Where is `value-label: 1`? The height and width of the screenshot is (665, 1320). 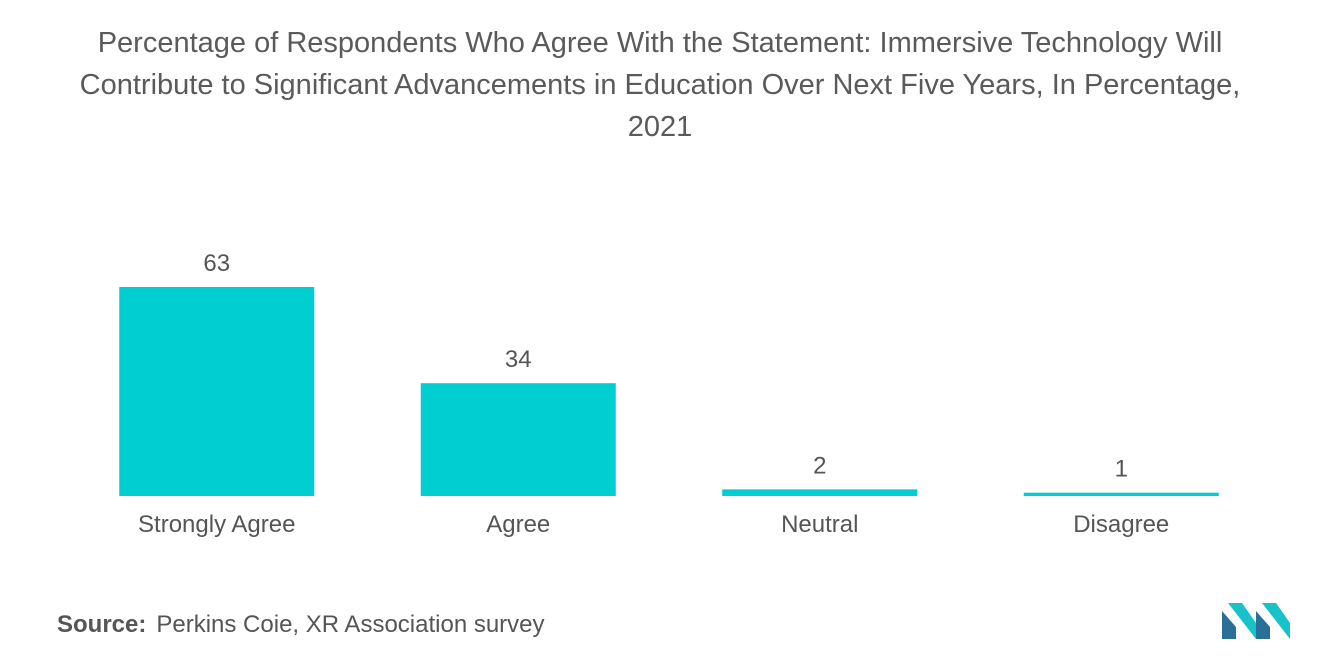
value-label: 1 is located at coordinates (1121, 469).